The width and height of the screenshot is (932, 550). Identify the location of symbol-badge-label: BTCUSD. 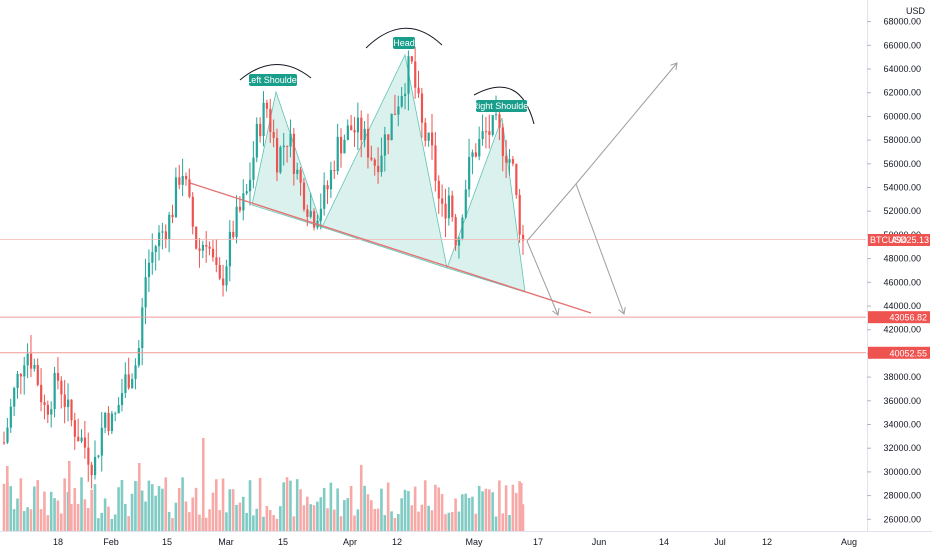
(889, 240).